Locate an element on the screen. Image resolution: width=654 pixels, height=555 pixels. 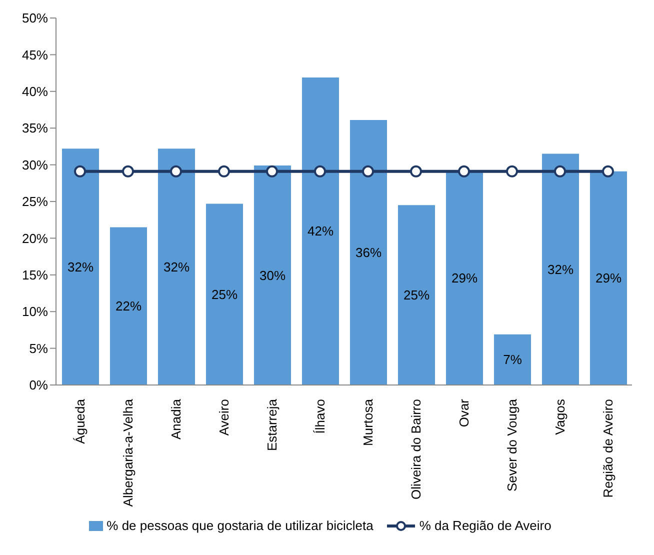
y-tick-label: 45% is located at coordinates (35, 54).